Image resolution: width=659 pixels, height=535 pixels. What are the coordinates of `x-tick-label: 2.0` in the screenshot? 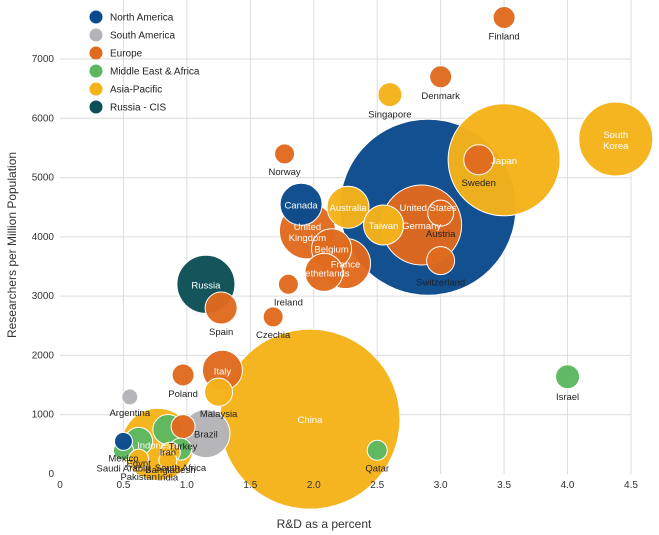 It's located at (314, 485).